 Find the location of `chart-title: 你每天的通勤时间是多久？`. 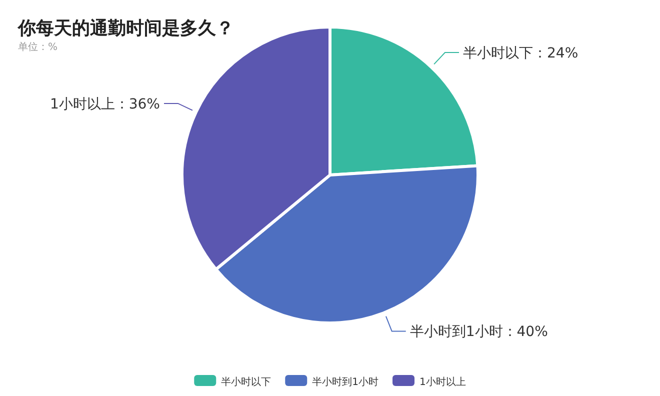

chart-title: 你每天的通勤时间是多久？ is located at coordinates (125, 28).